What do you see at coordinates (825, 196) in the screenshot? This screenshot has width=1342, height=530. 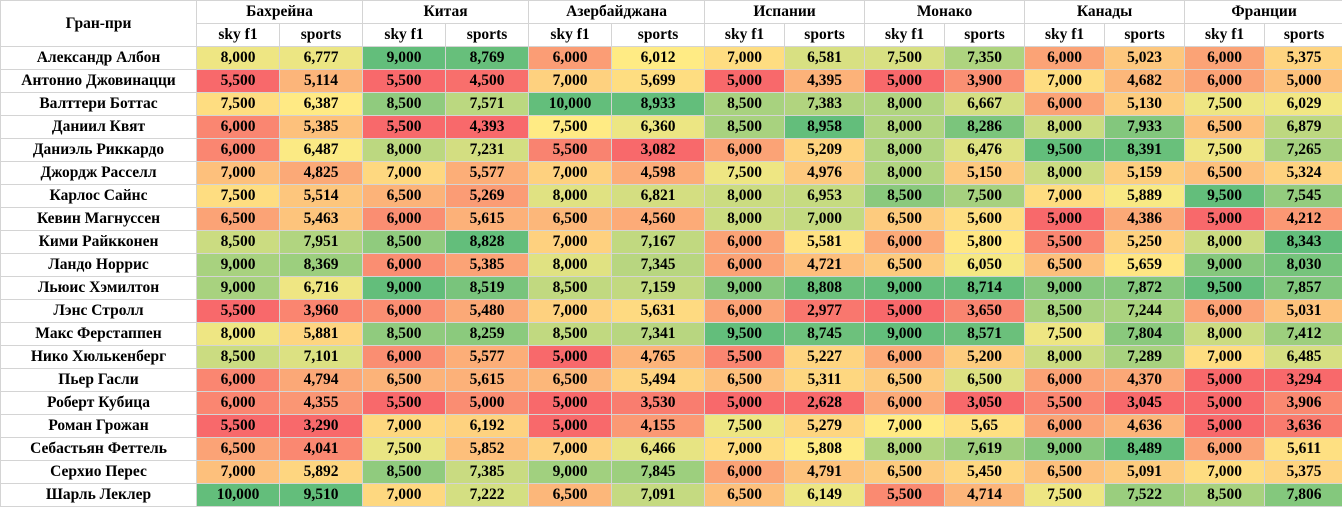 I see `rating-cell-sports: 6,953` at bounding box center [825, 196].